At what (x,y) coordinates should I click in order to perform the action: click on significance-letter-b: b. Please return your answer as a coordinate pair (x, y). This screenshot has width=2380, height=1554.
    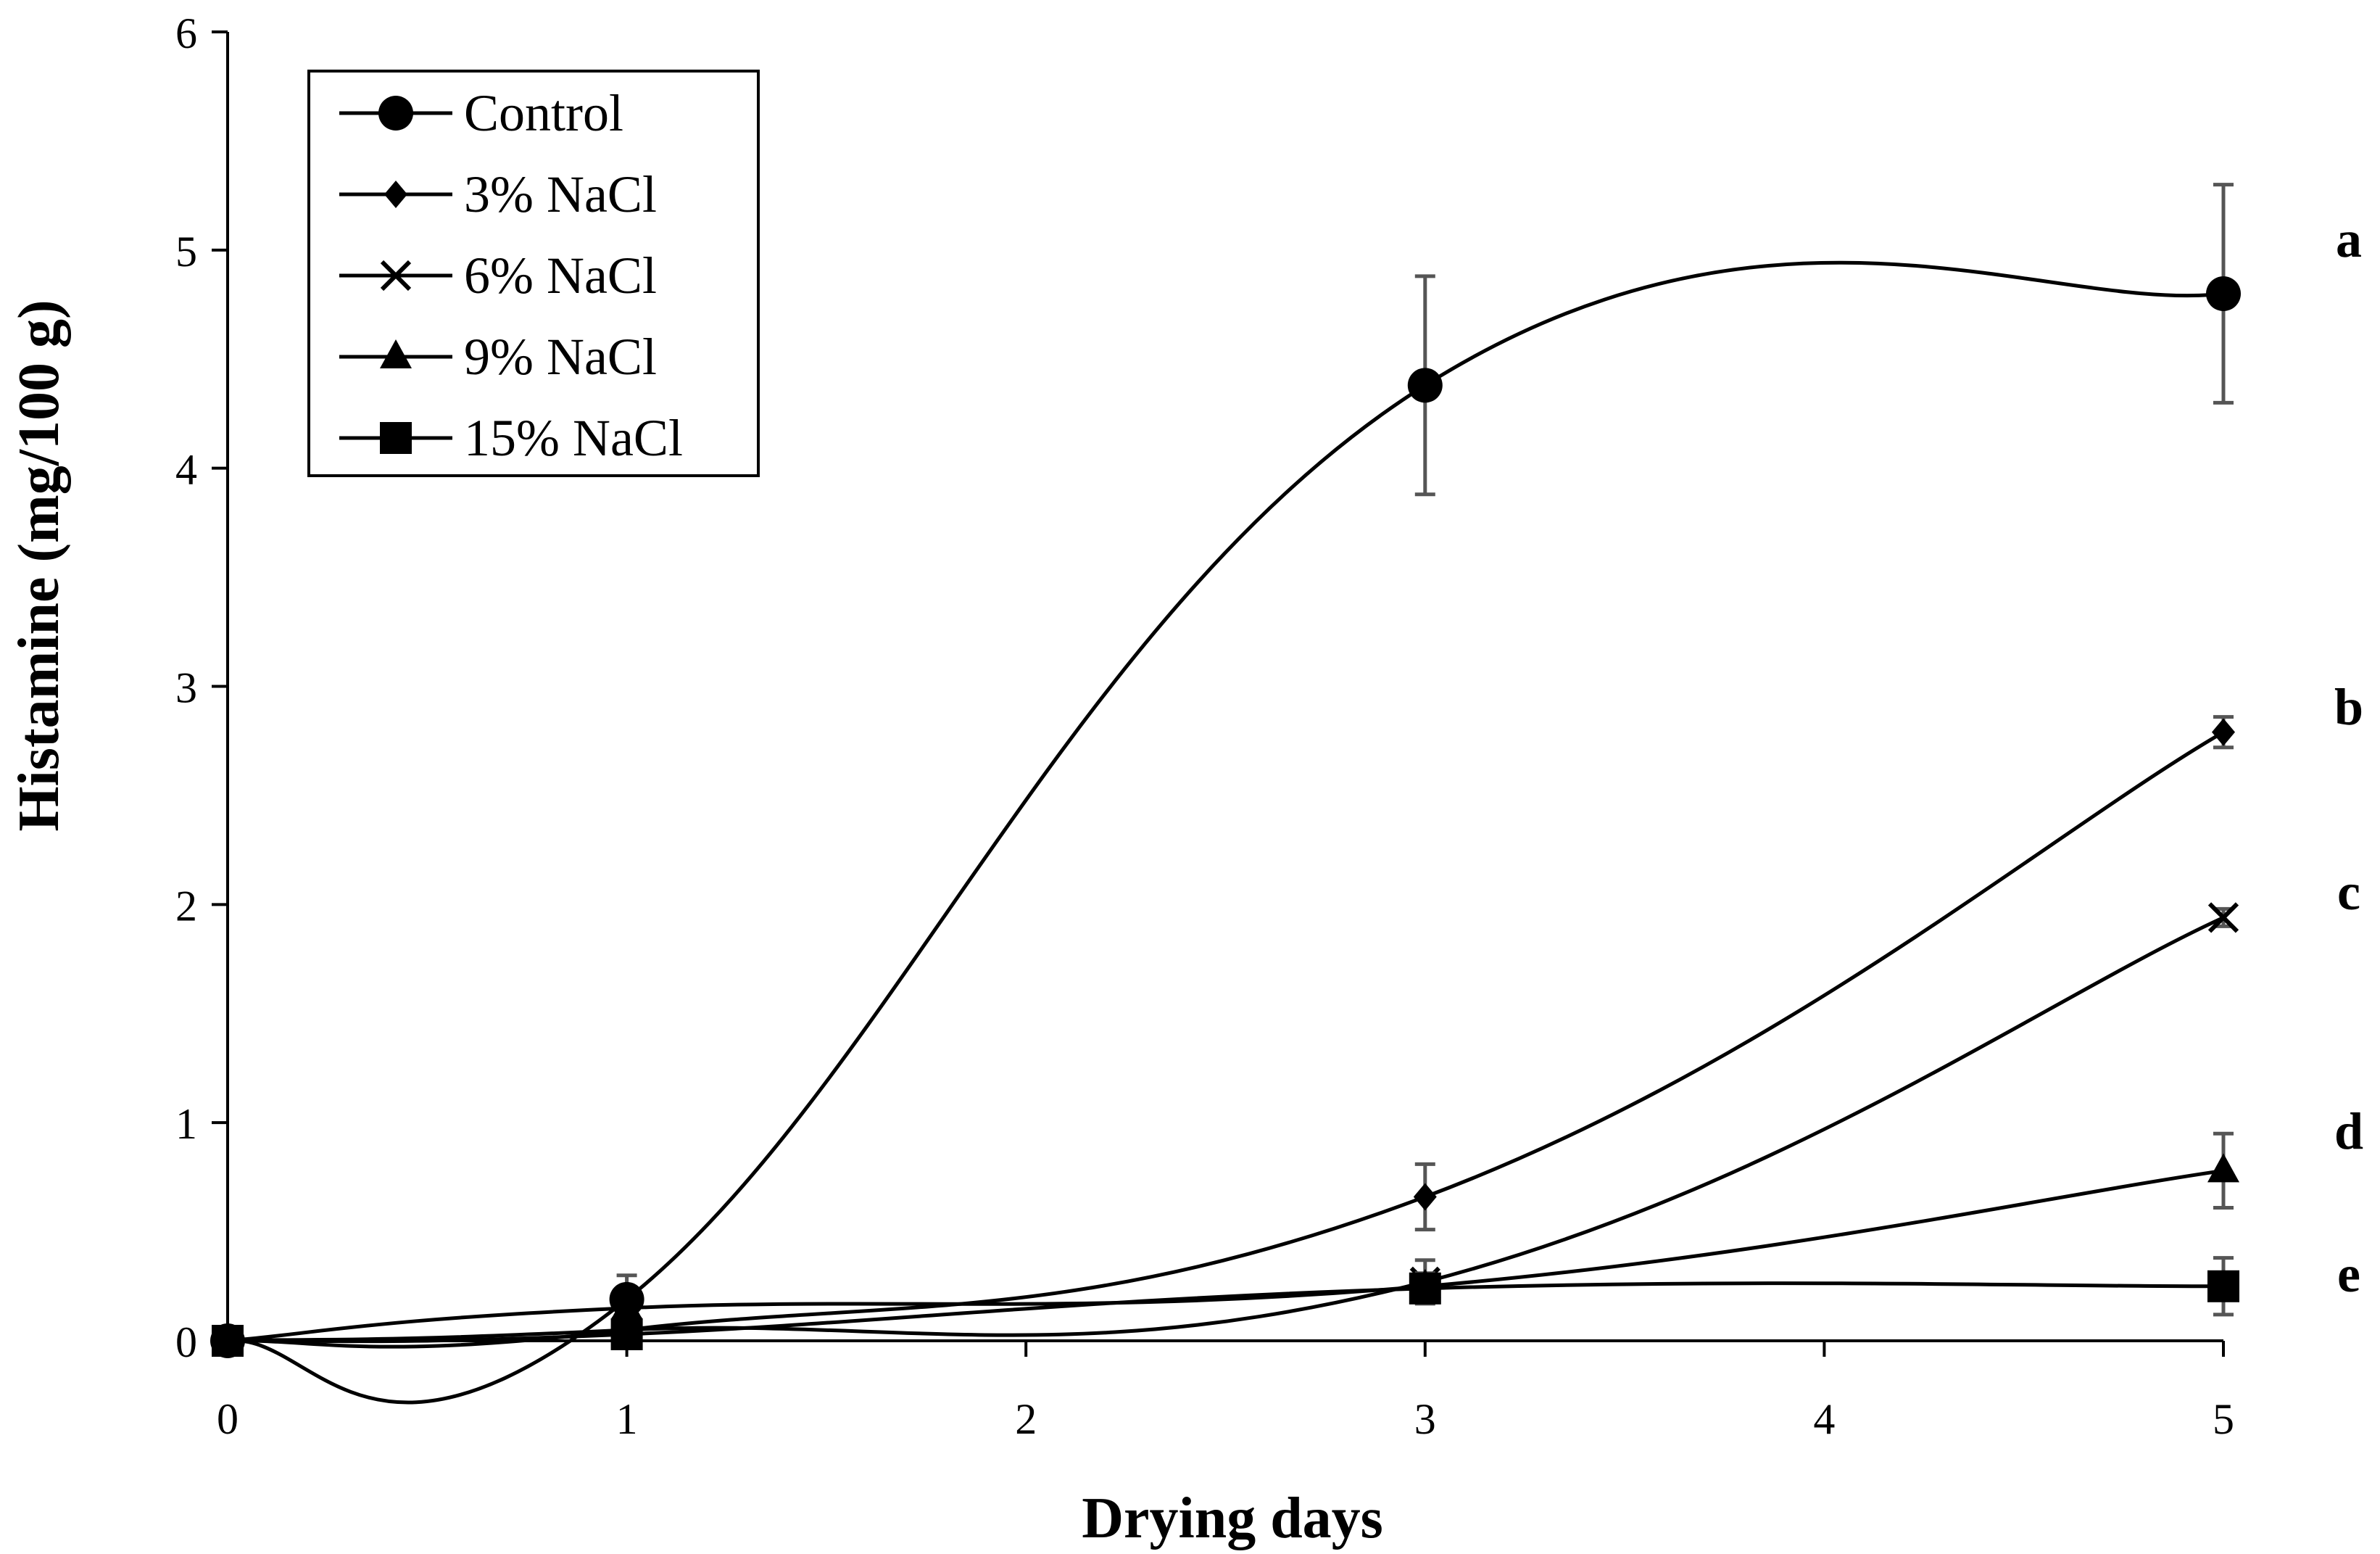
    Looking at the image, I should click on (2348, 707).